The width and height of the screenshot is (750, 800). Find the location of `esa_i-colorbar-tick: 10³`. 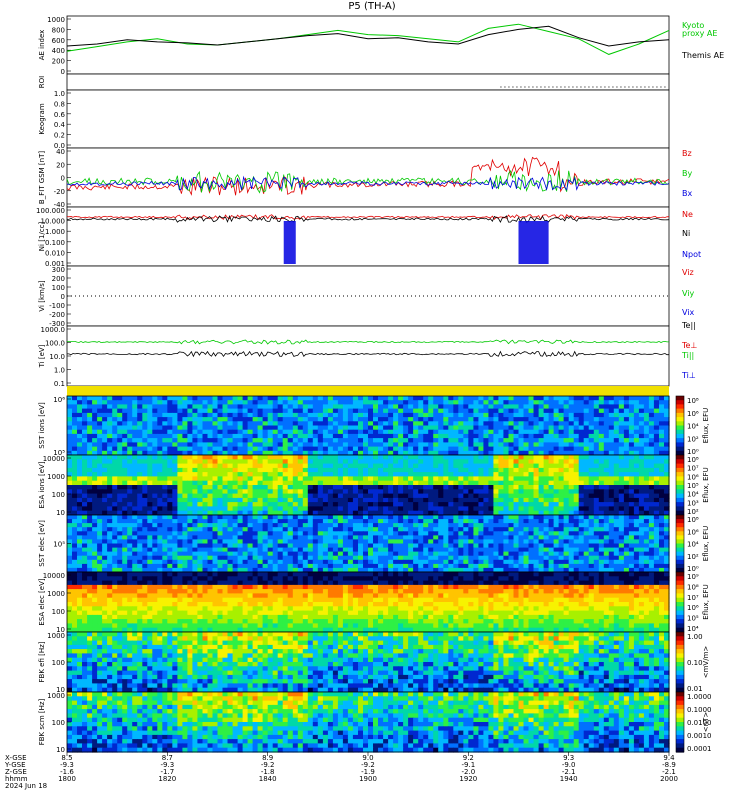

esa_i-colorbar-tick: 10³ is located at coordinates (693, 503).